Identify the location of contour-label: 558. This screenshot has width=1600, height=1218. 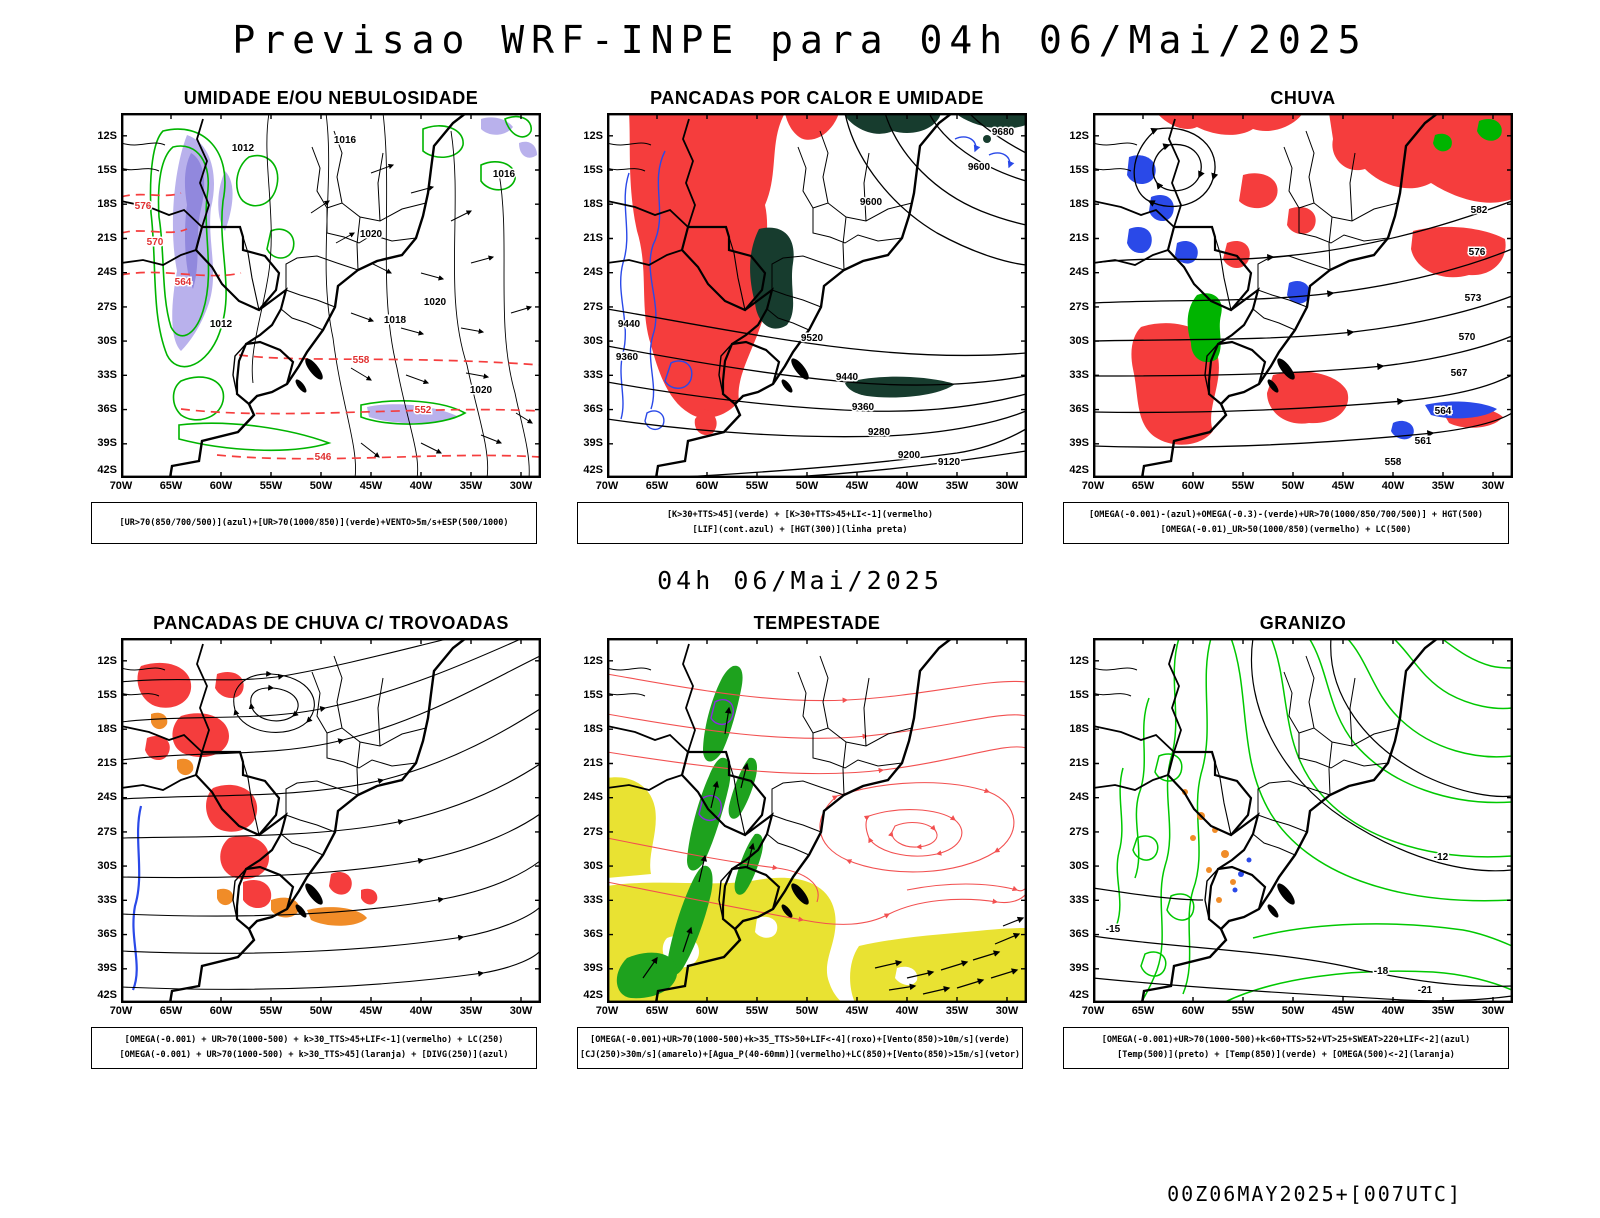
(361, 360).